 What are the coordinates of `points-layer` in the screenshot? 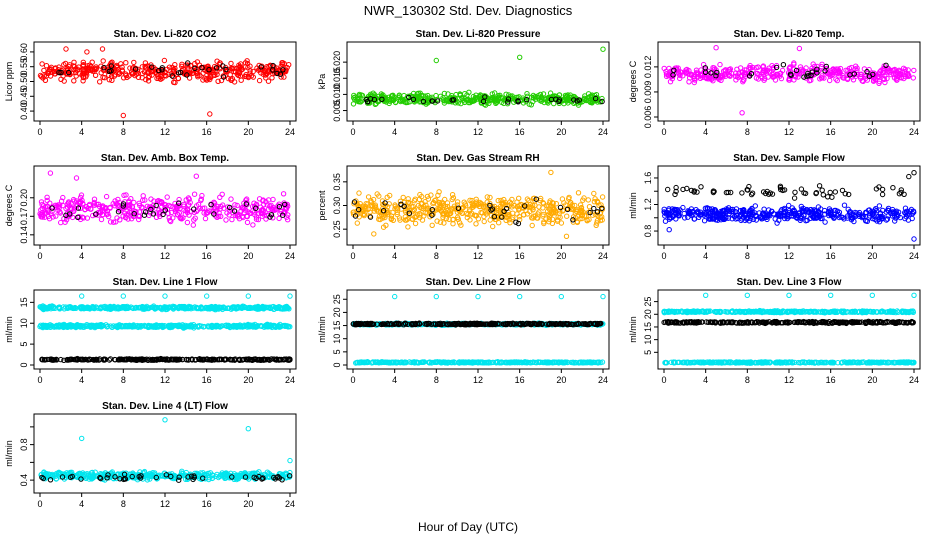 It's located at (478, 329).